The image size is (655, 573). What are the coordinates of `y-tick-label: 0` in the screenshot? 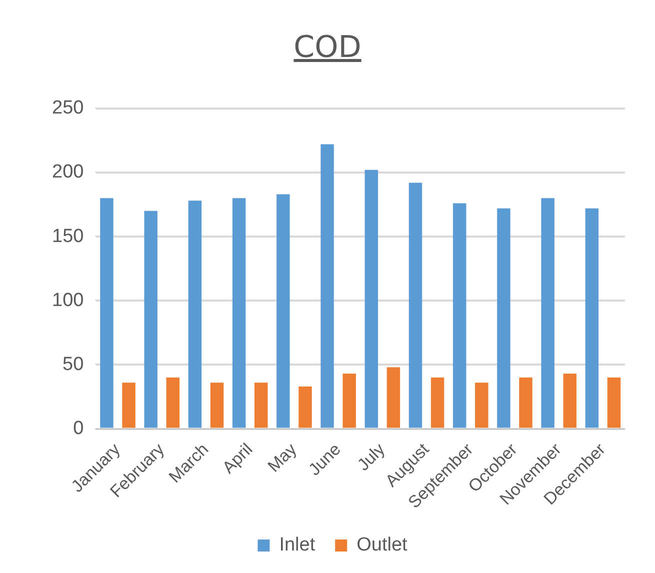 It's located at (78, 429).